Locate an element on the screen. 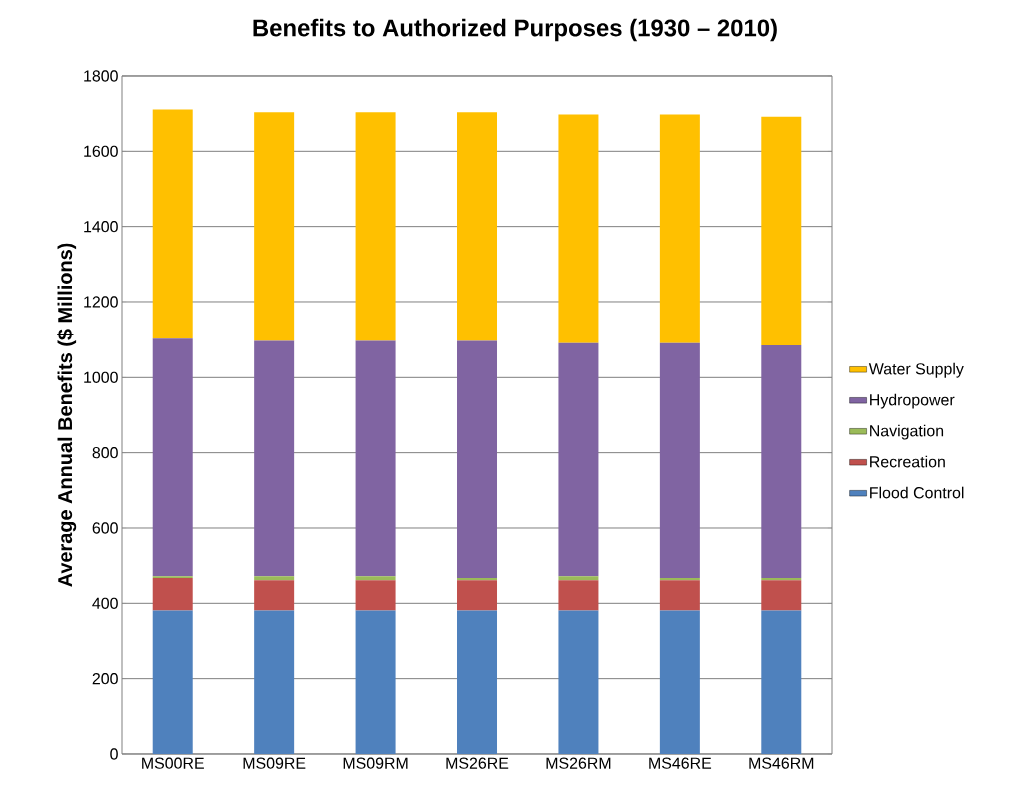  y-tick-label: 1000 is located at coordinates (101, 377).